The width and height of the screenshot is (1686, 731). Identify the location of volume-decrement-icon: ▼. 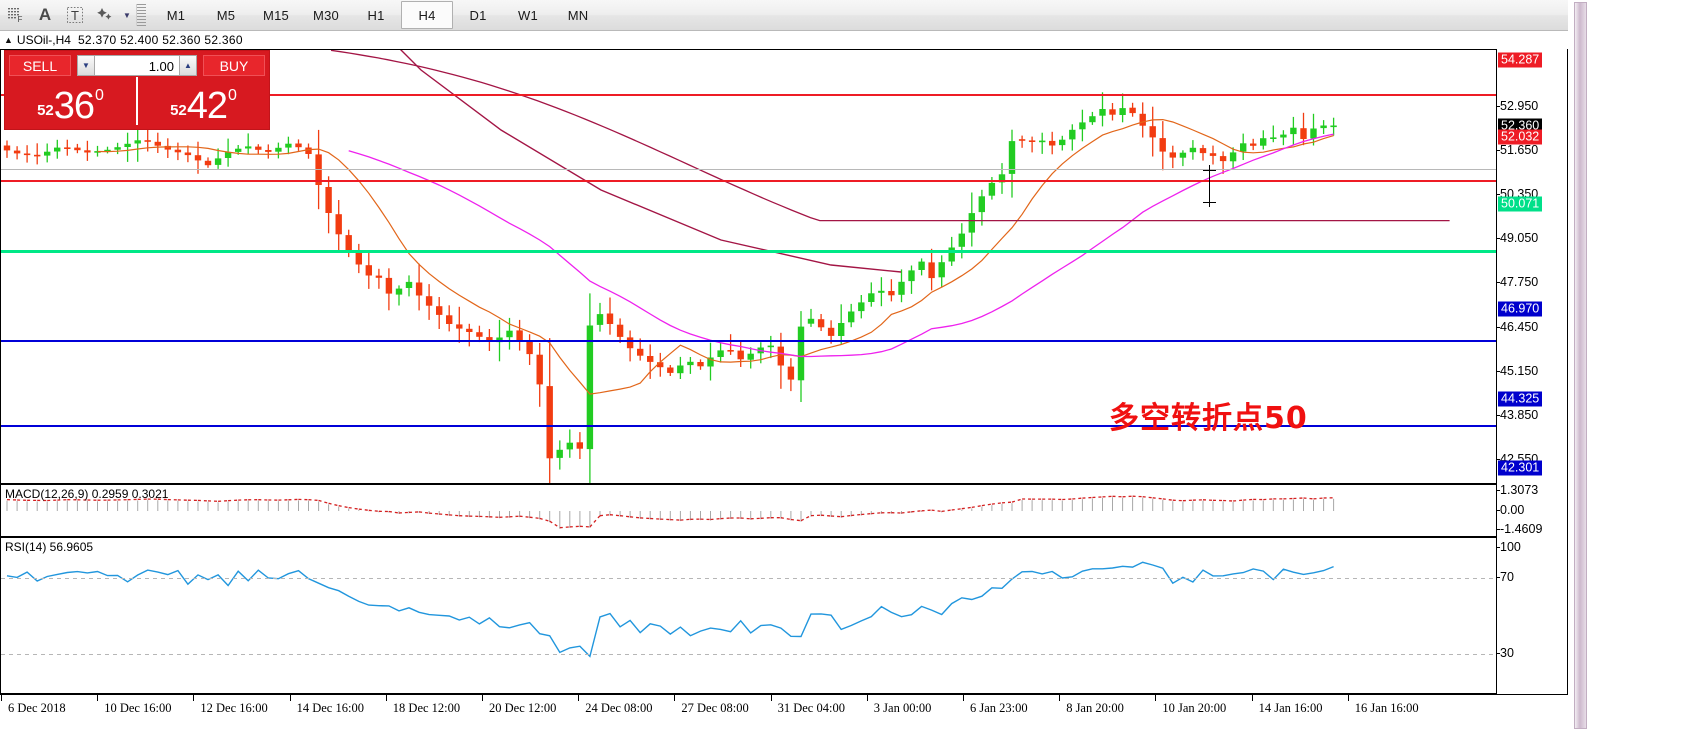
(86, 65).